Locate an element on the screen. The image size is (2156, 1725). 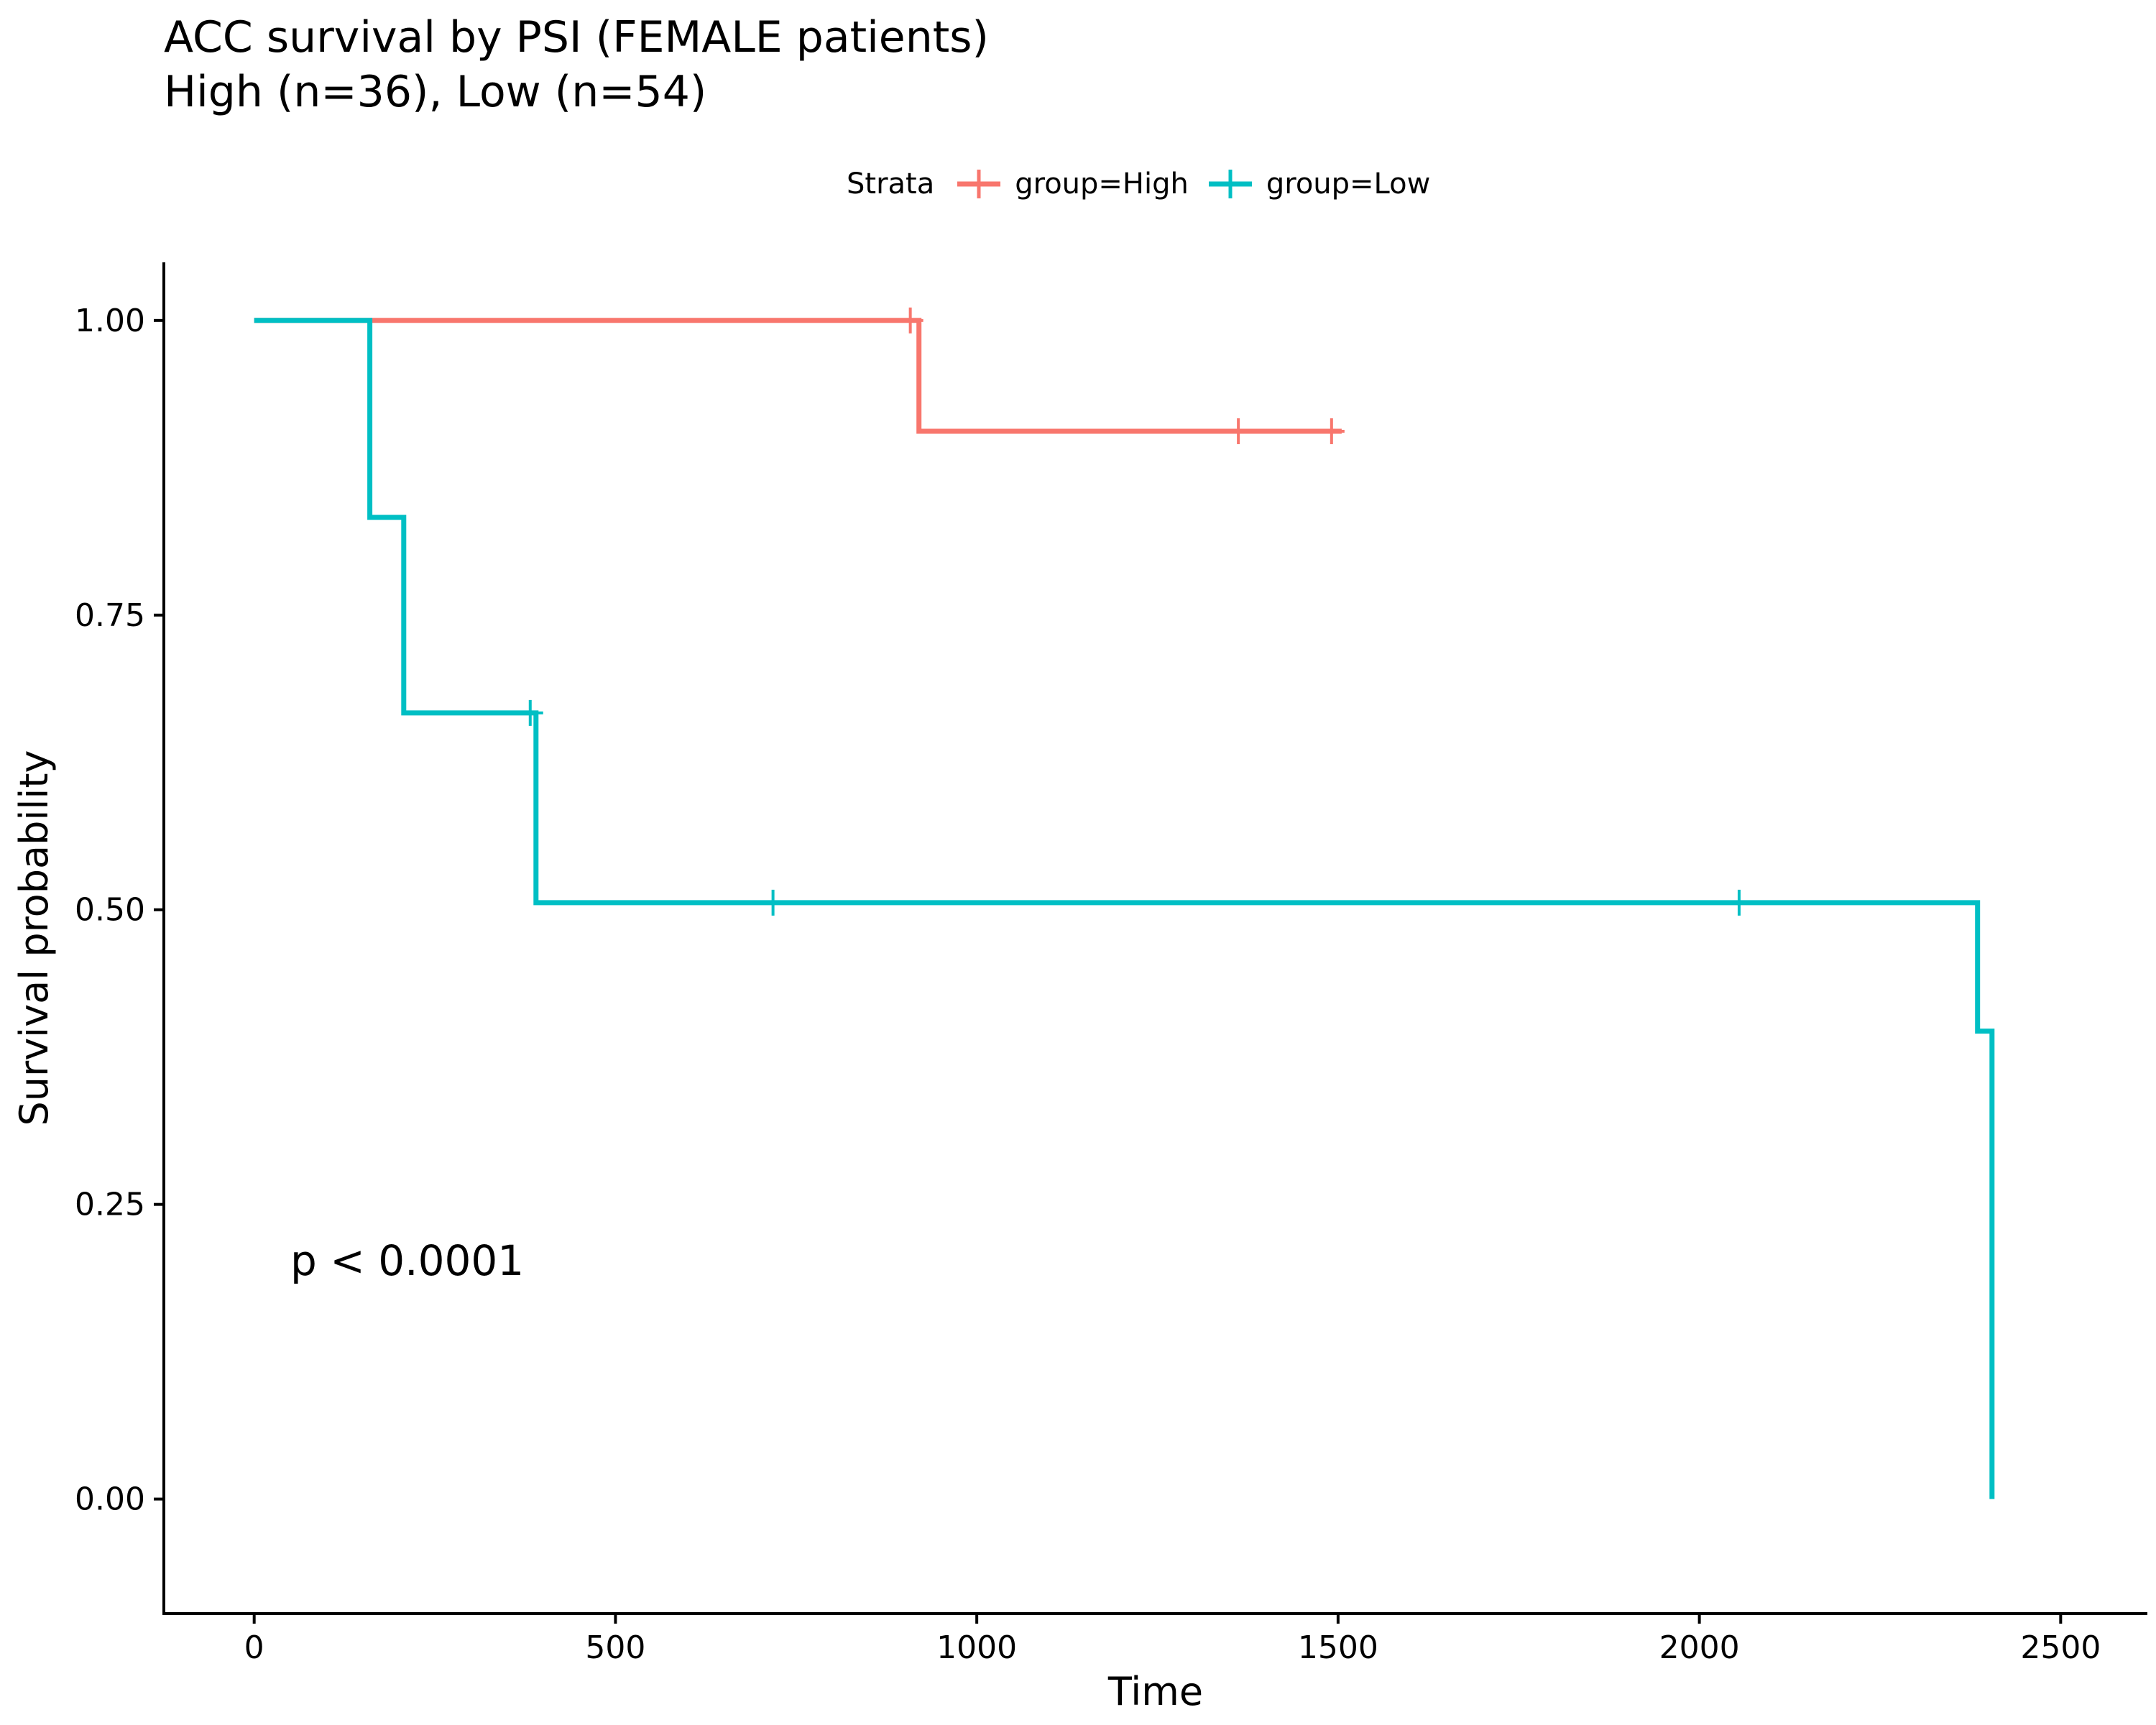
x-tick-label: 500 is located at coordinates (615, 1647).